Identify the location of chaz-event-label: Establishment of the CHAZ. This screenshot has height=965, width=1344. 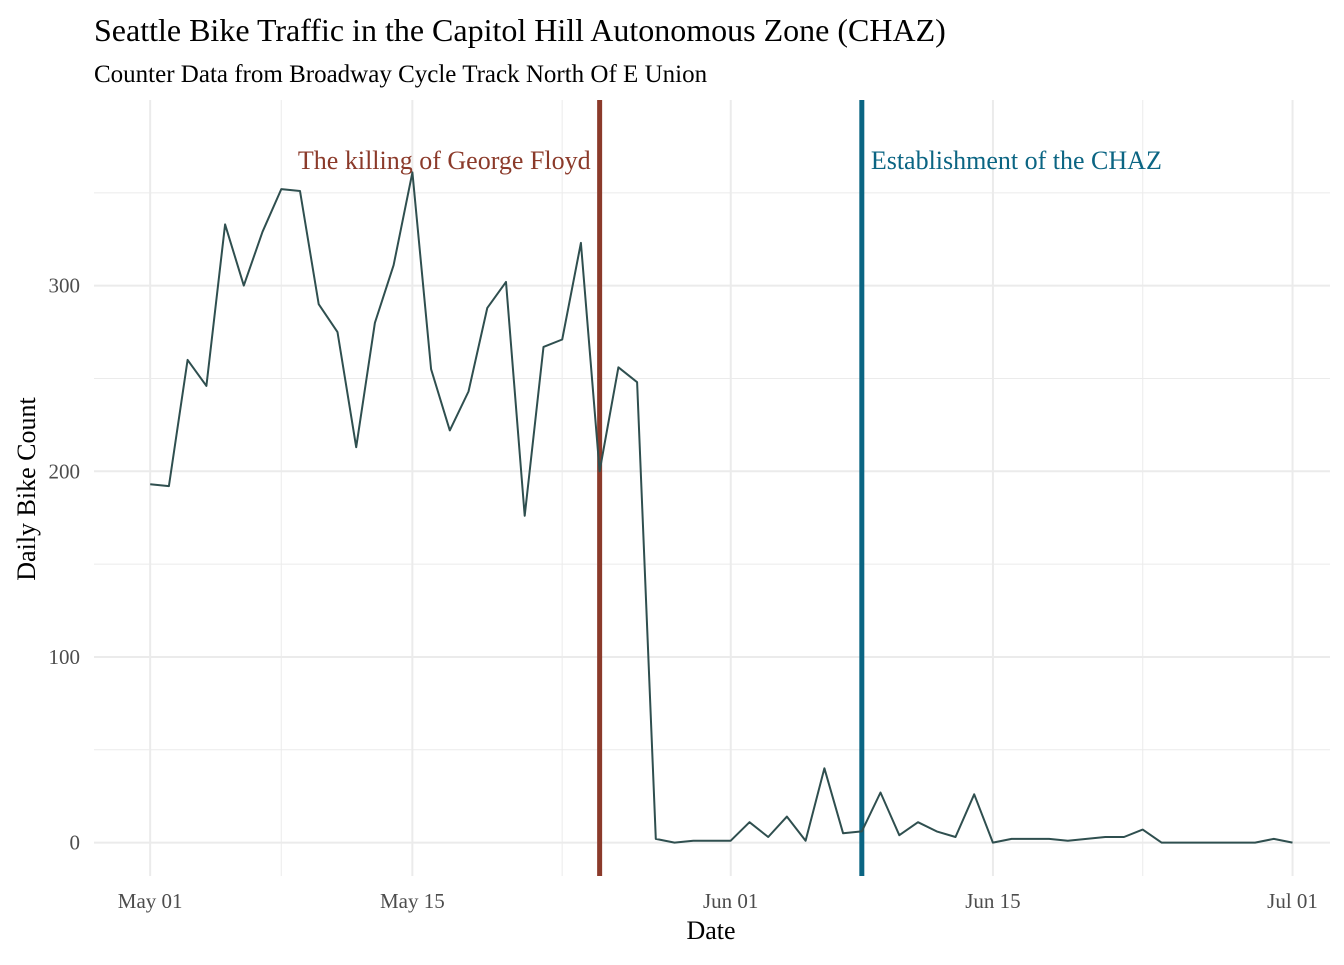
(1016, 160).